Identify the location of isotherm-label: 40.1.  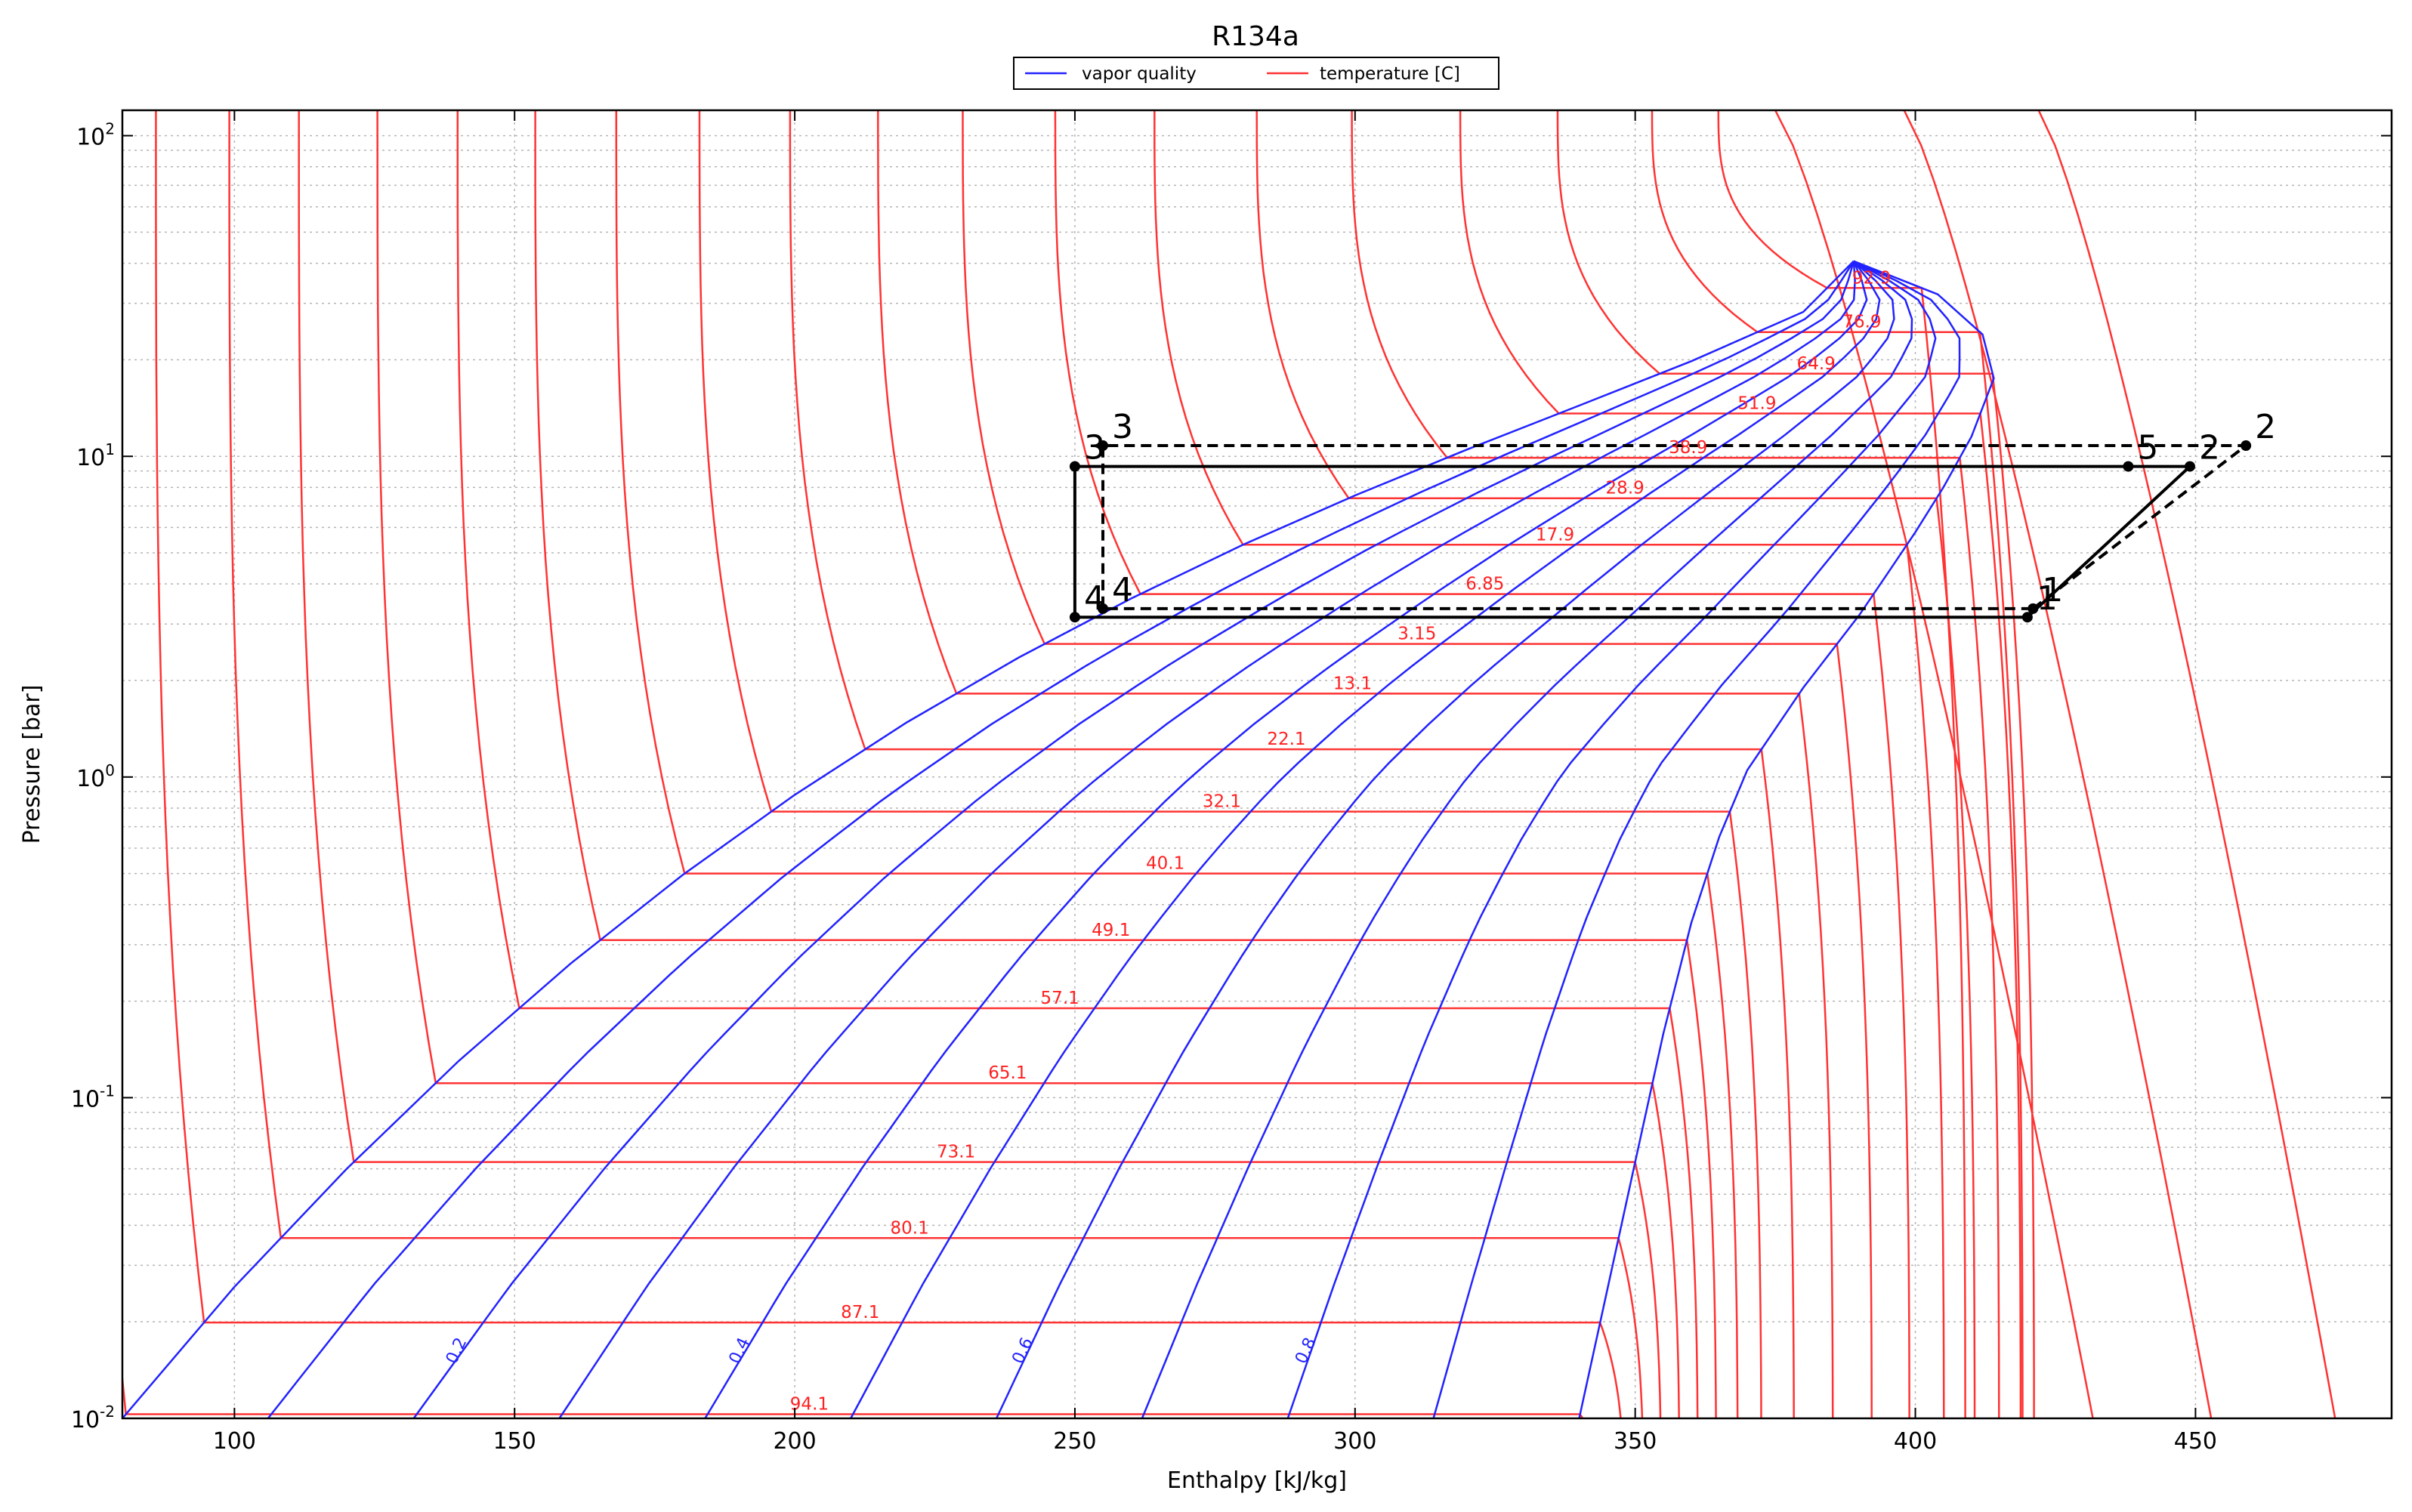
(1165, 864).